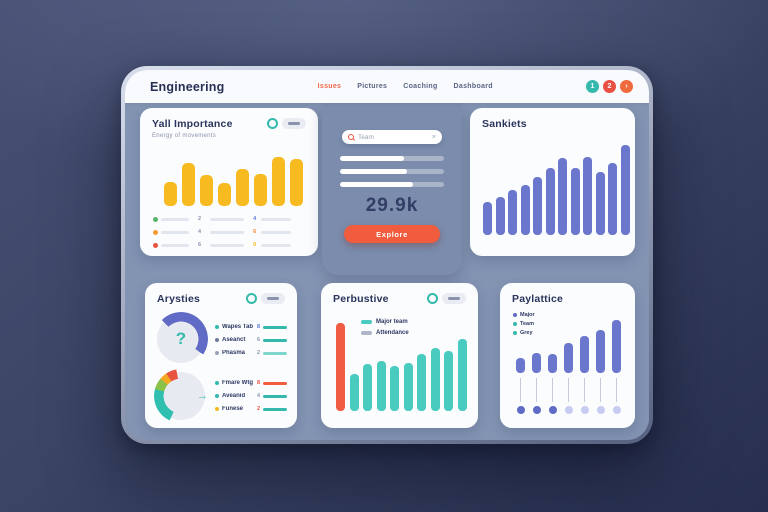 The height and width of the screenshot is (512, 768). What do you see at coordinates (433, 137) in the screenshot?
I see `clear-icon: ×` at bounding box center [433, 137].